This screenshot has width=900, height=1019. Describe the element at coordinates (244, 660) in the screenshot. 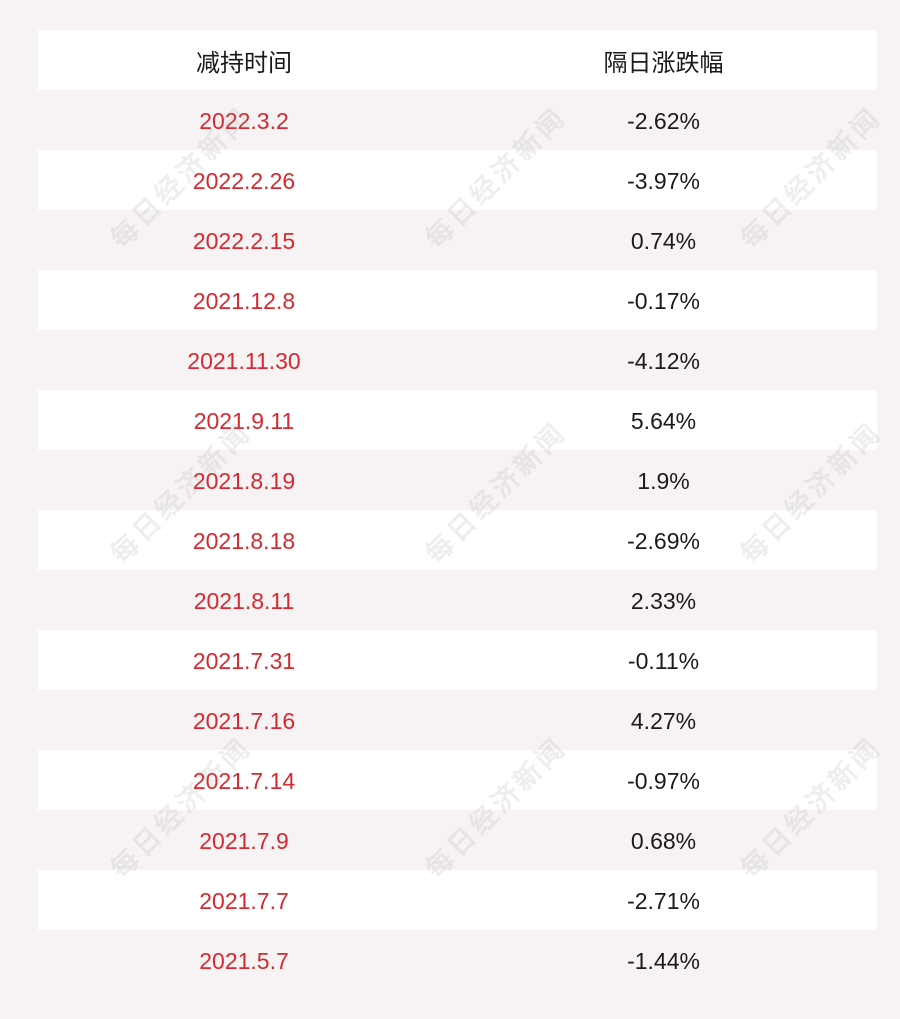

I see `row-date: 2021.7.31` at that location.